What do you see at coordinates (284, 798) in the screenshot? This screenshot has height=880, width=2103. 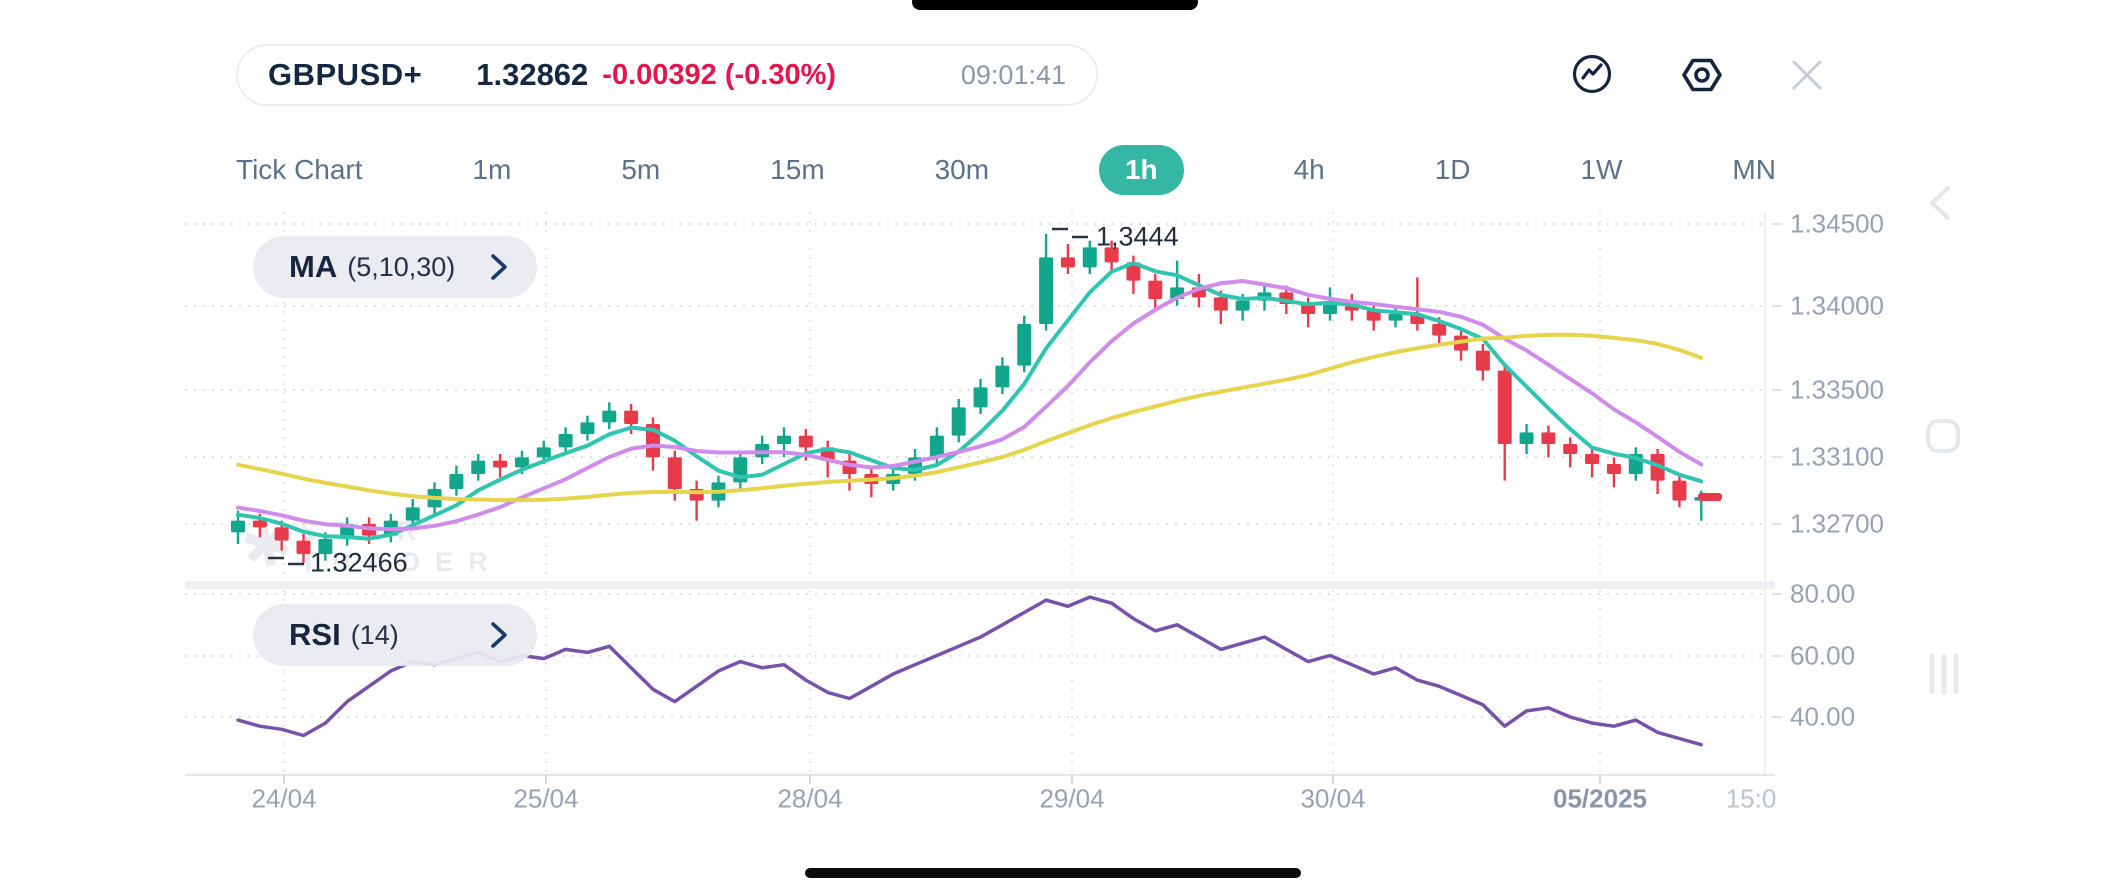 I see `time-axis-label: 24/04` at bounding box center [284, 798].